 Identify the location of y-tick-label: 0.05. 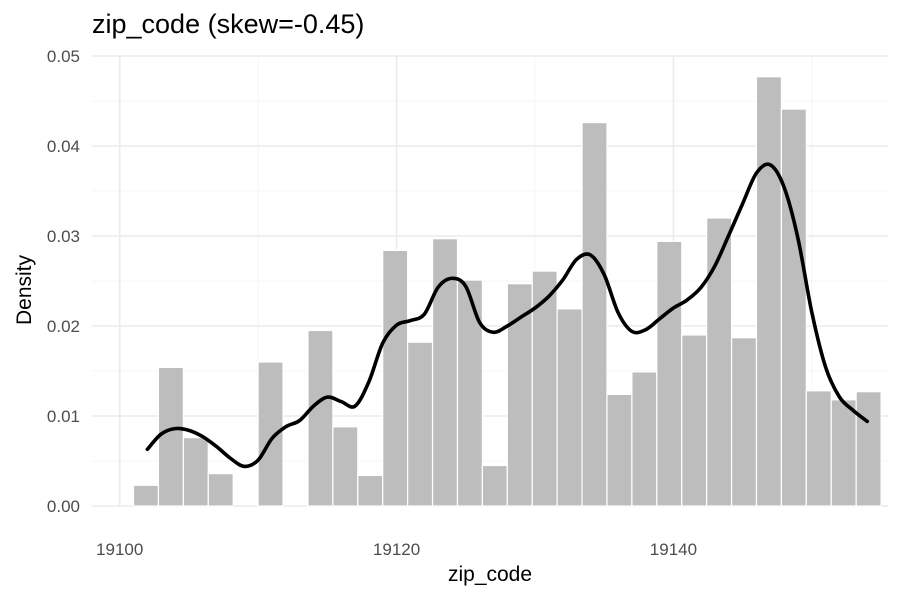
(63, 56).